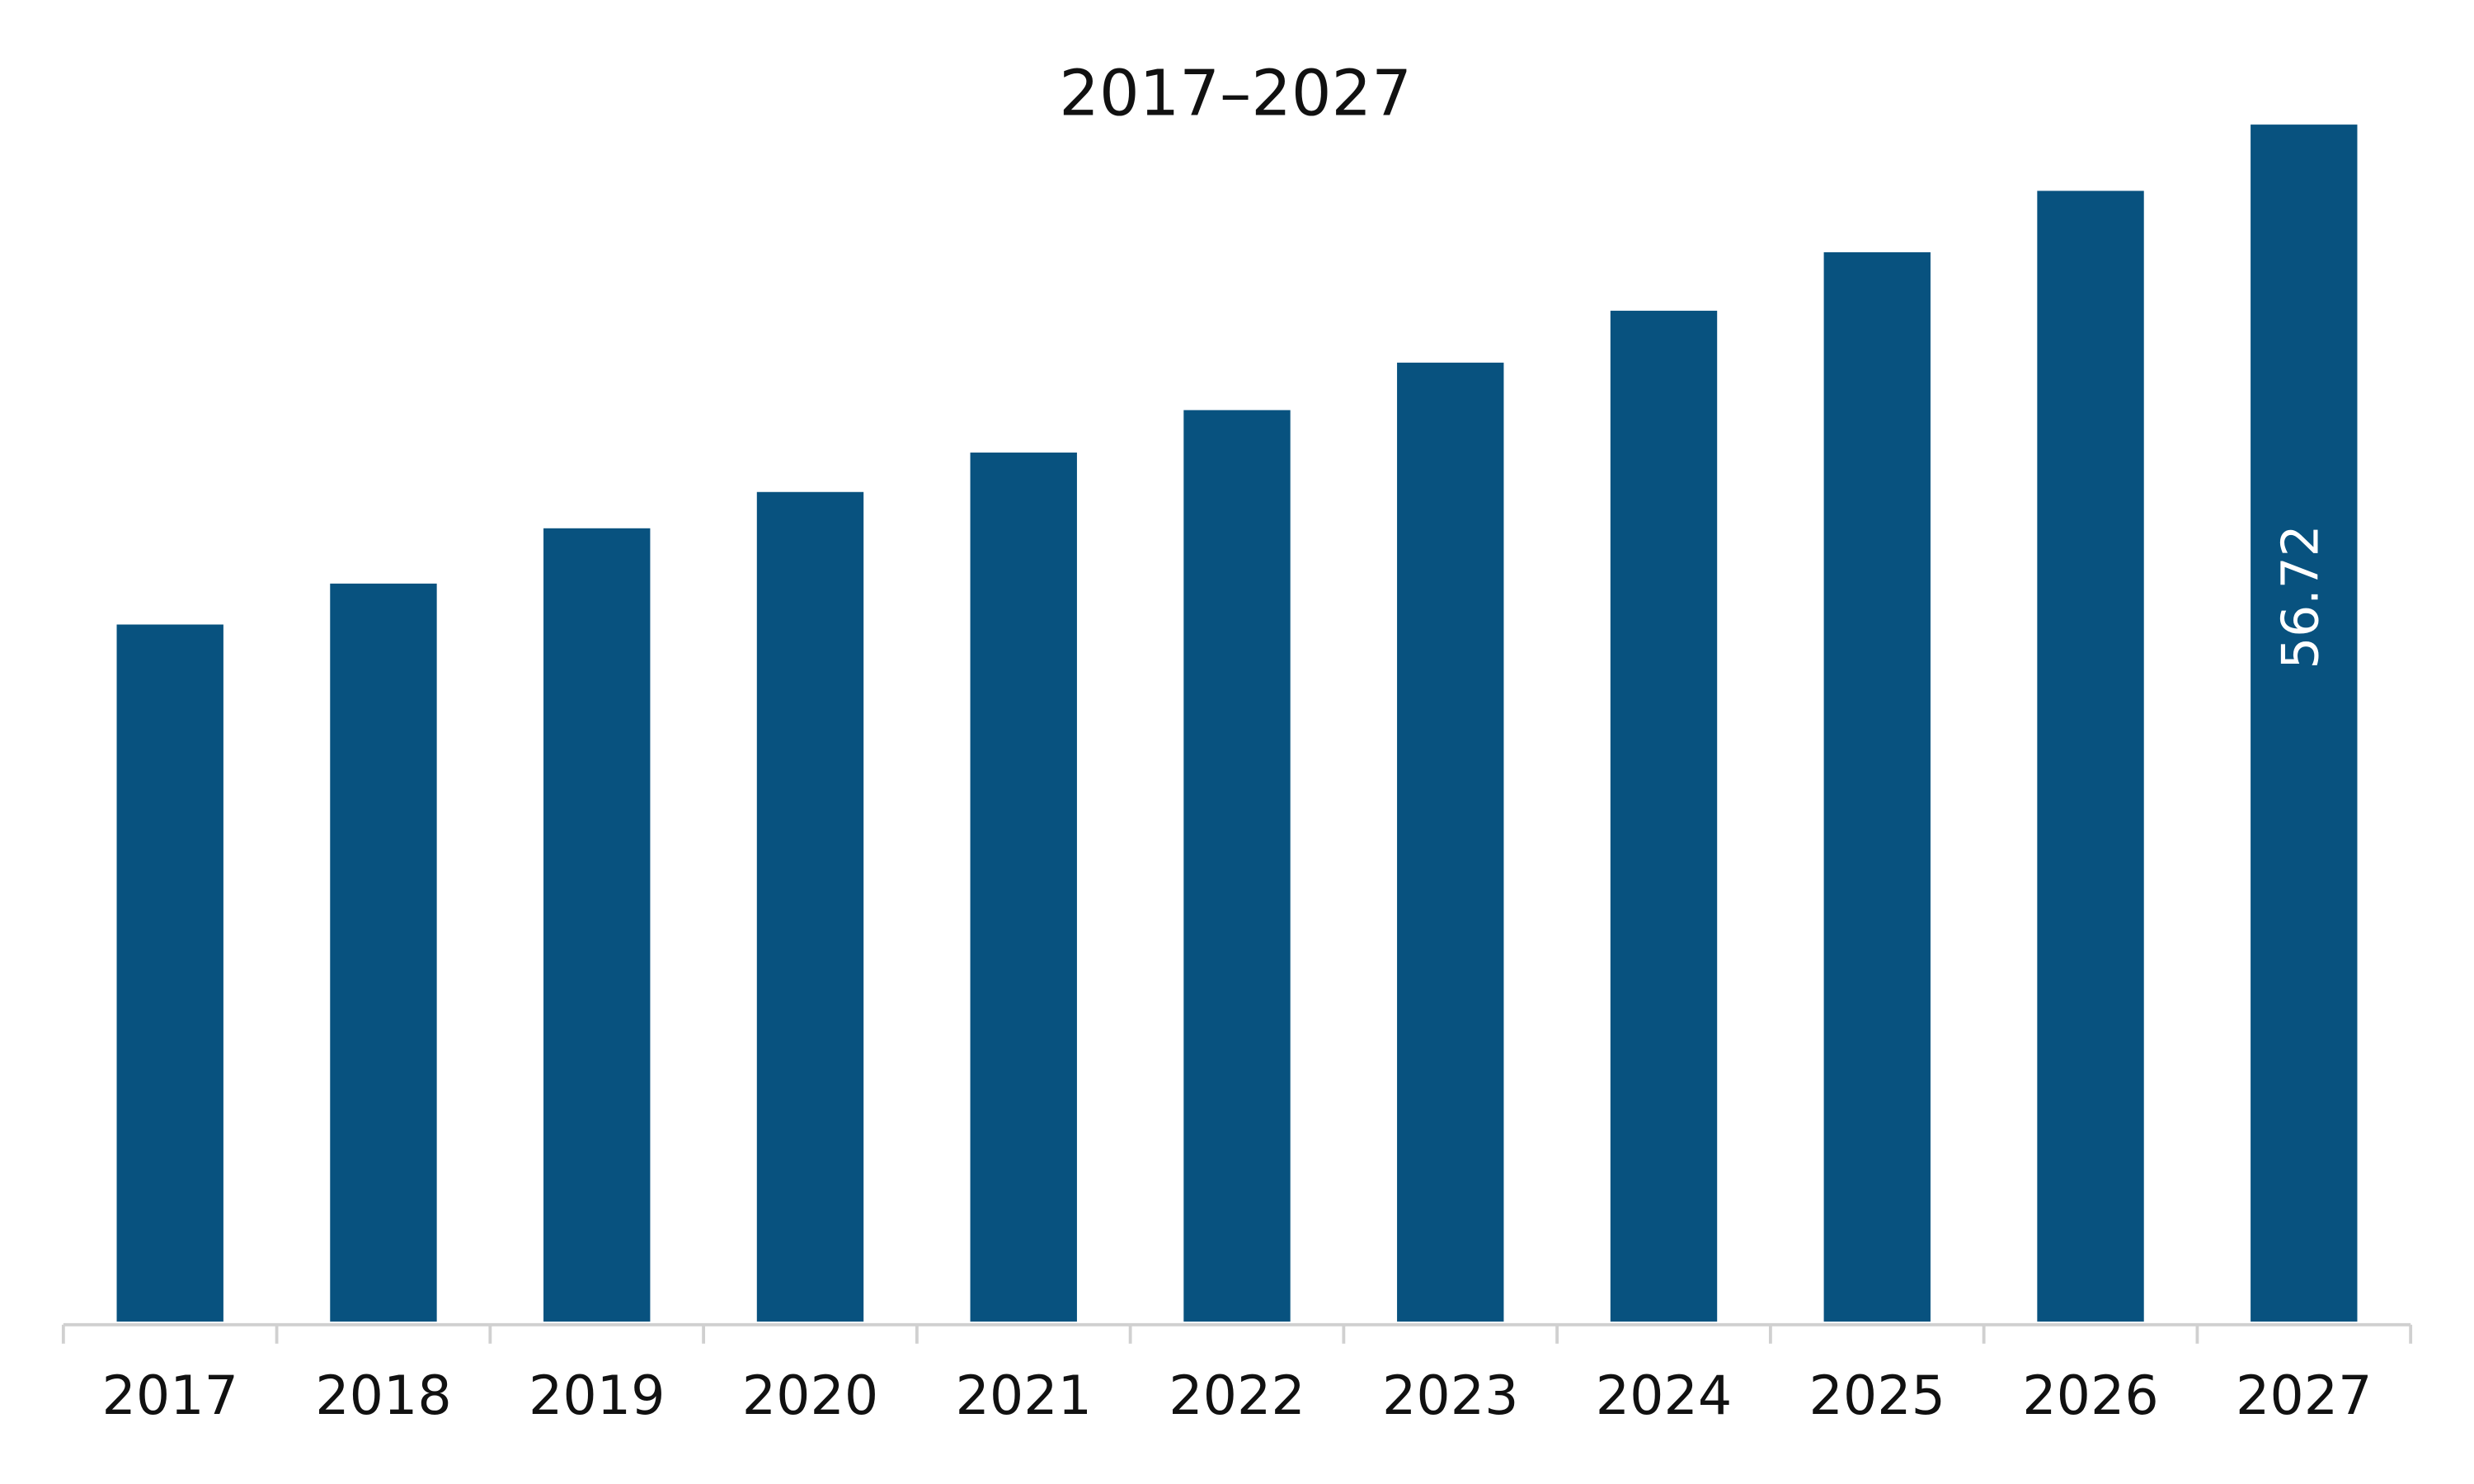 This screenshot has height=1484, width=2474. I want to click on value-label: 56.72, so click(2300, 596).